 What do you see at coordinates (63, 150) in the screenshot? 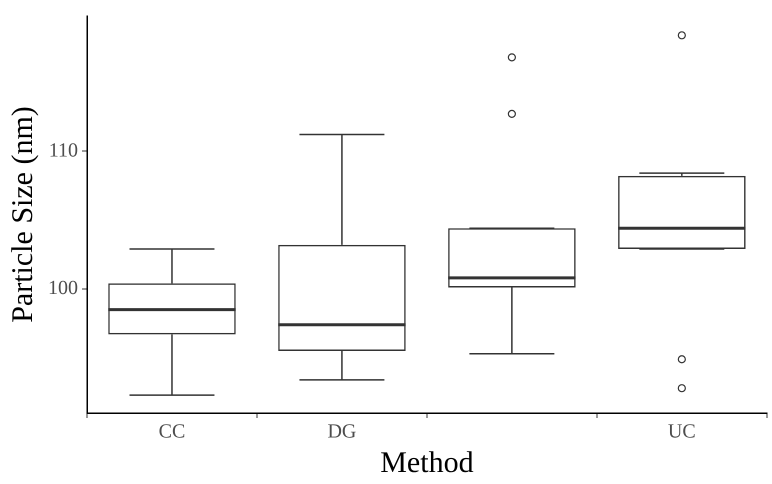
I see `y-tick-label: 110` at bounding box center [63, 150].